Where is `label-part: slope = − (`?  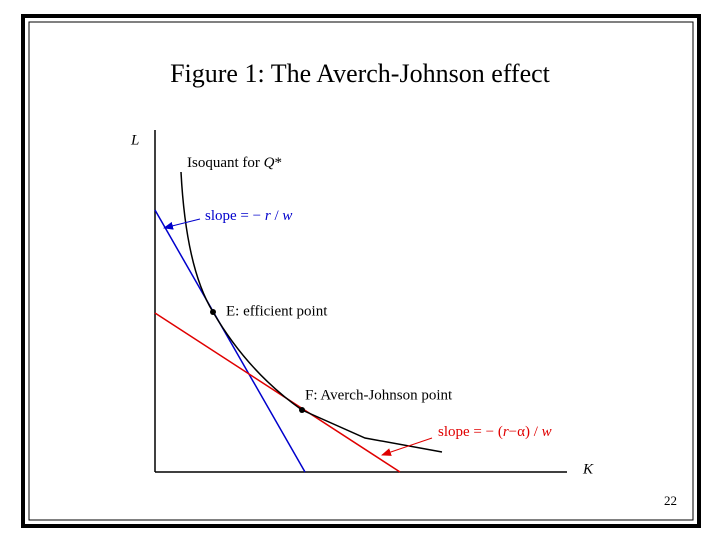
label-part: slope = − ( is located at coordinates (470, 432).